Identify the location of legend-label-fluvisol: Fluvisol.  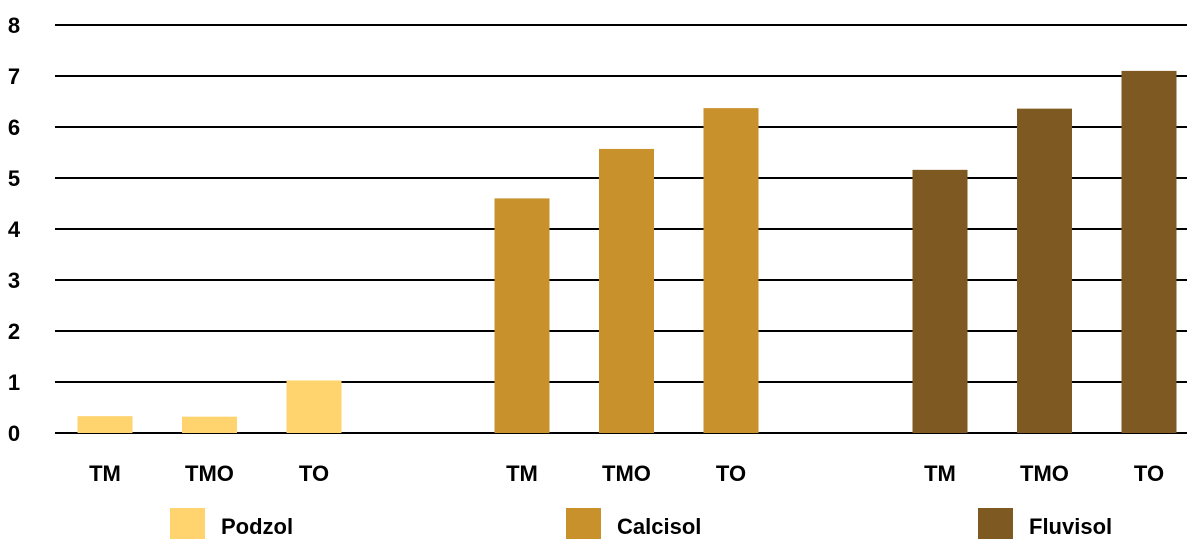
(1070, 526).